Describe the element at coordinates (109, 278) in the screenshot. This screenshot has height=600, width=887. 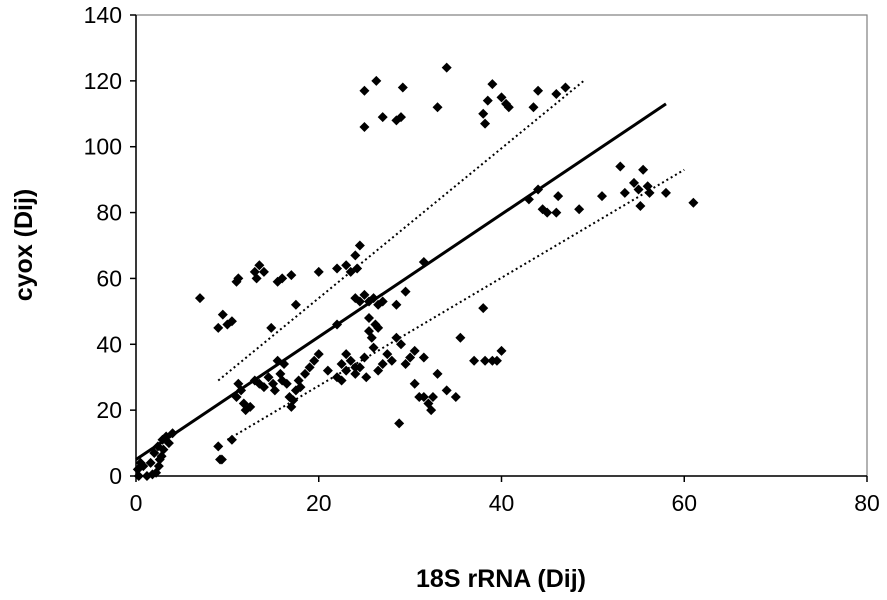
I see `y-tick-label: 60` at that location.